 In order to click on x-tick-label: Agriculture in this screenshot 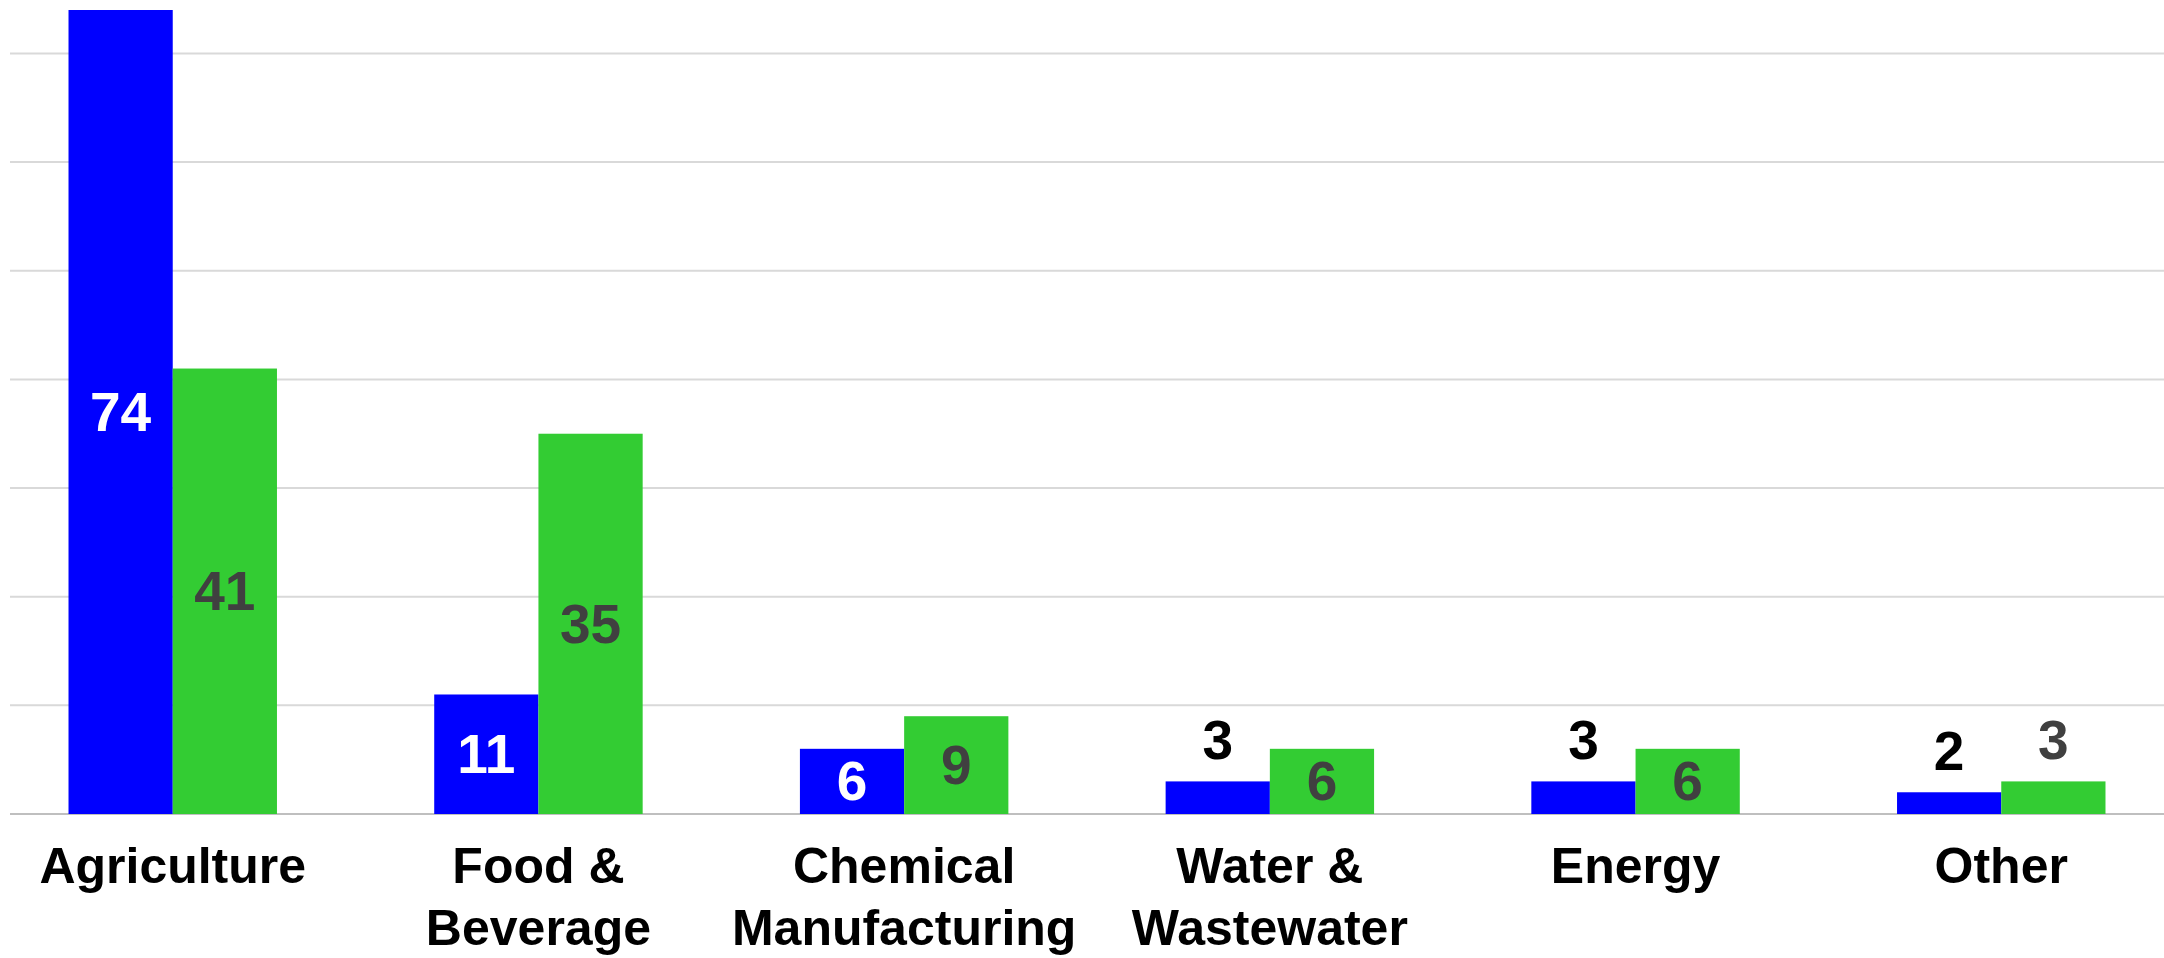, I will do `click(173, 866)`.